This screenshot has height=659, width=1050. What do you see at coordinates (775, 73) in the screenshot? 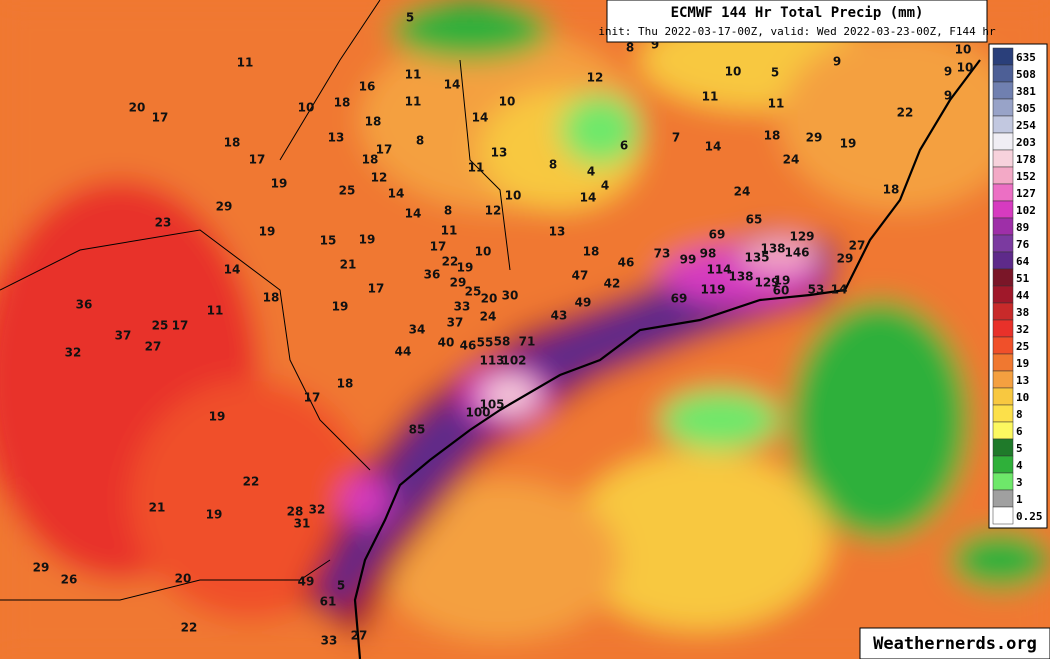
I see `precip-label: 5` at bounding box center [775, 73].